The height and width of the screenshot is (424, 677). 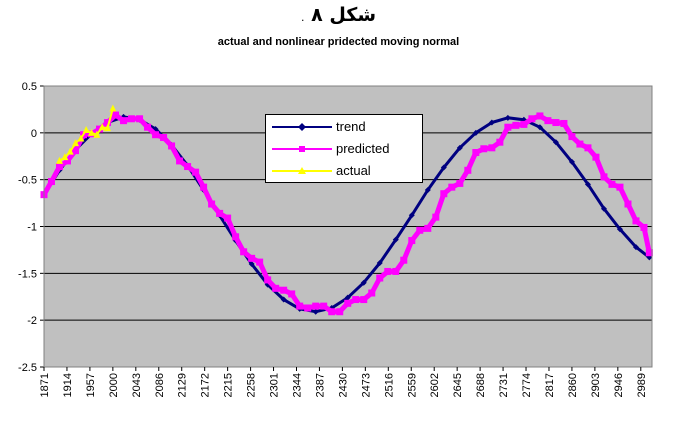 I want to click on x-tick-label: 2172, so click(x=206, y=385).